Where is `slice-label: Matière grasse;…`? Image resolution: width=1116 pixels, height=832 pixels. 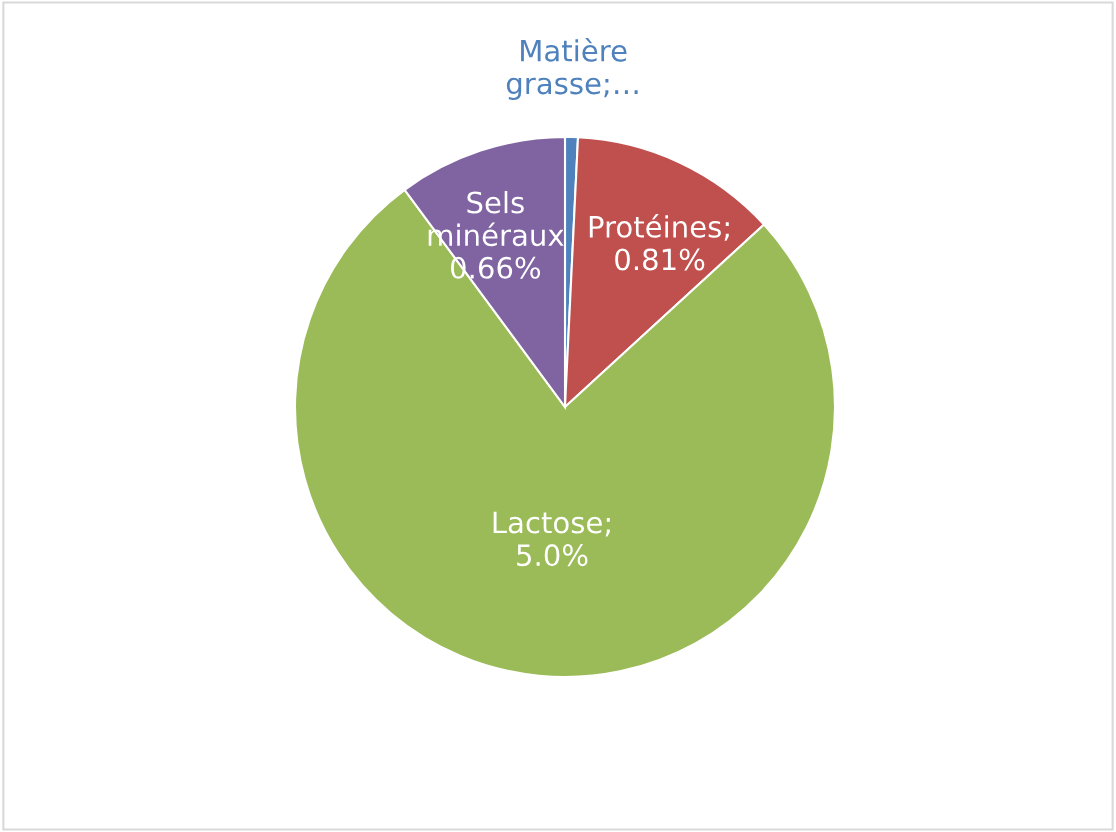 slice-label: Matière grasse;… is located at coordinates (572, 69).